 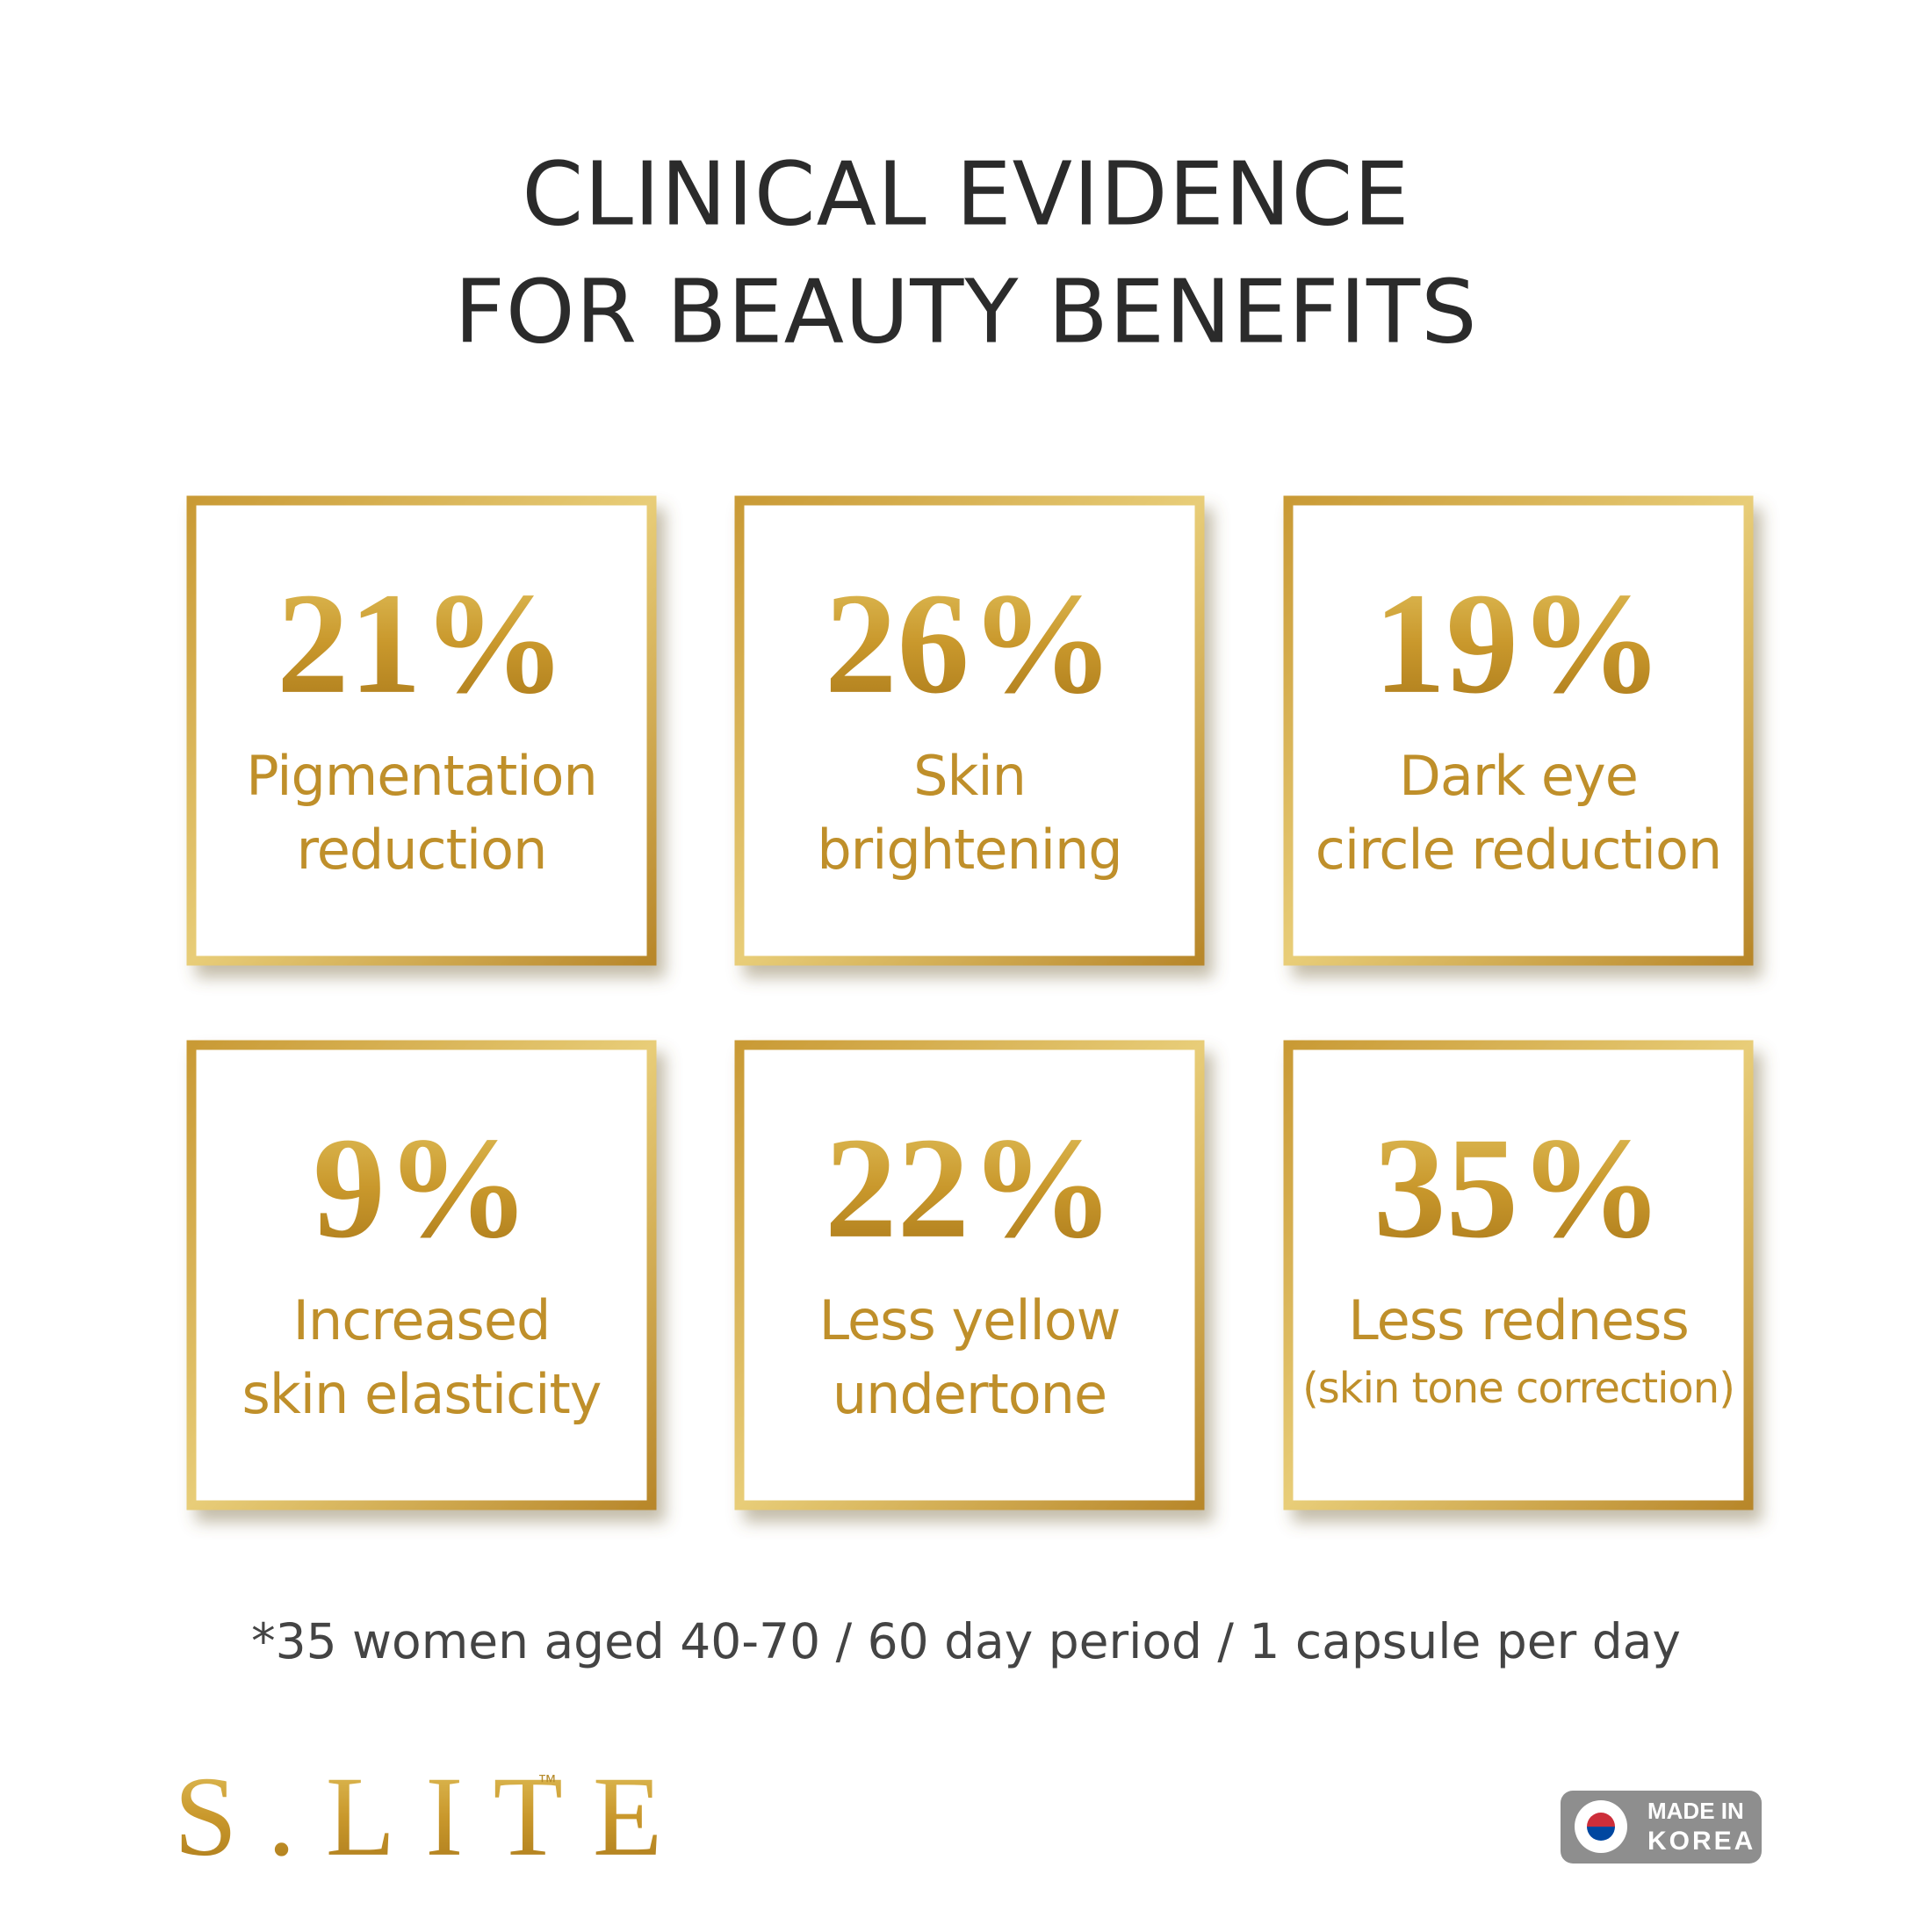 What do you see at coordinates (970, 1320) in the screenshot?
I see `card-label: Less yellow` at bounding box center [970, 1320].